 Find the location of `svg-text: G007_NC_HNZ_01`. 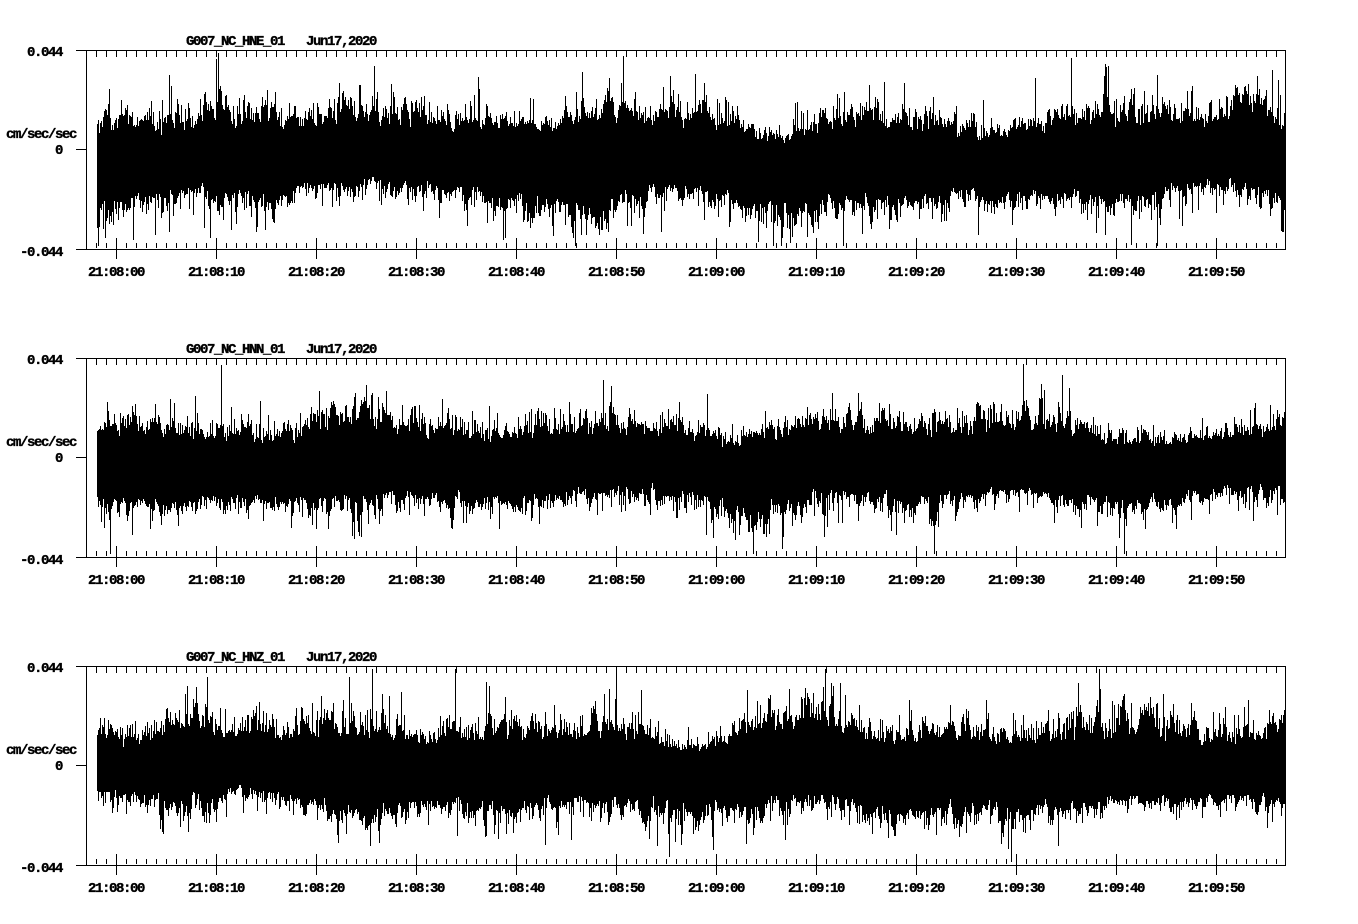

svg-text: G007_NC_HNZ_01 is located at coordinates (235, 658).